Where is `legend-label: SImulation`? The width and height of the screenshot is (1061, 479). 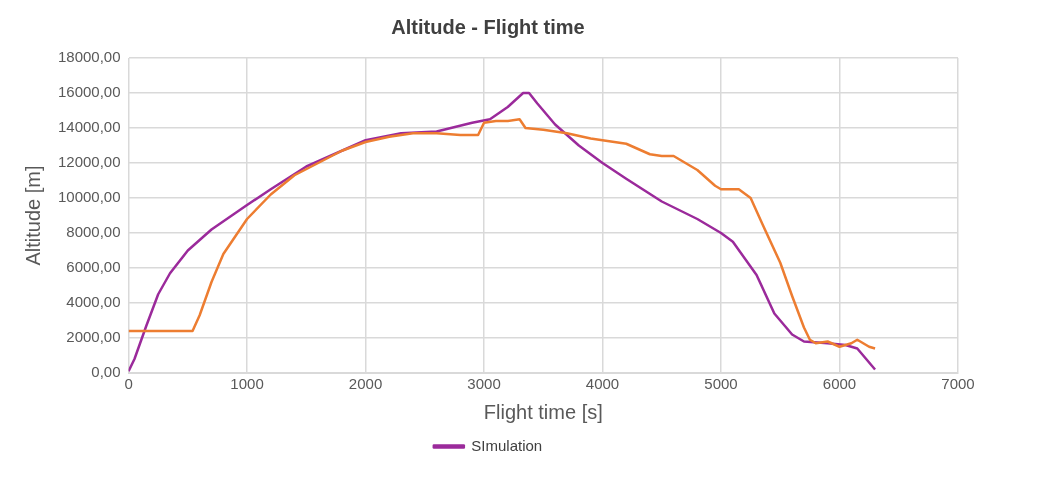
legend-label: SImulation is located at coordinates (507, 445).